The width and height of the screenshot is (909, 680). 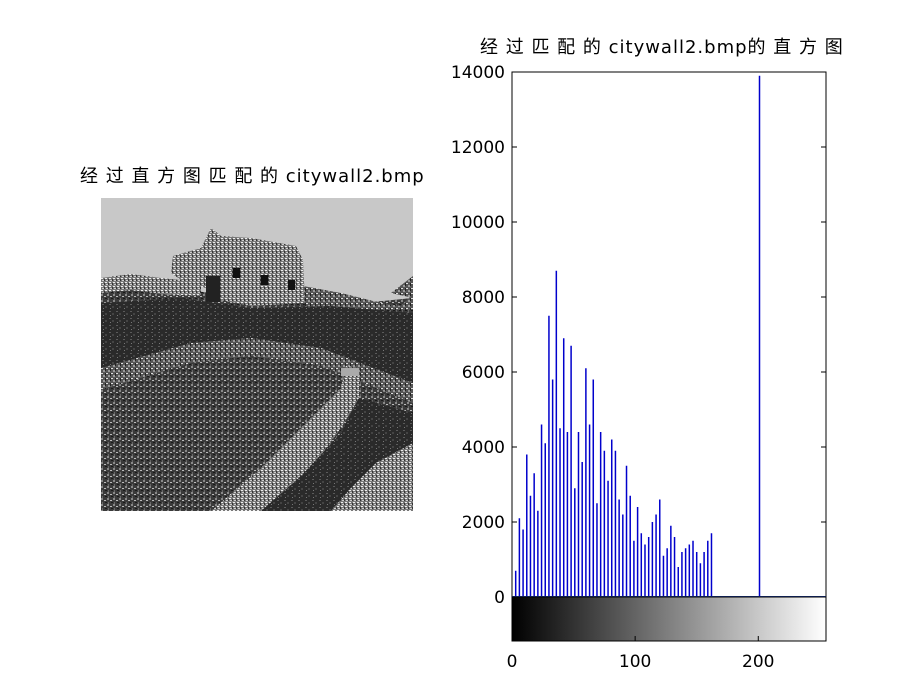 I want to click on y-tick-label: 4000, so click(x=483, y=448).